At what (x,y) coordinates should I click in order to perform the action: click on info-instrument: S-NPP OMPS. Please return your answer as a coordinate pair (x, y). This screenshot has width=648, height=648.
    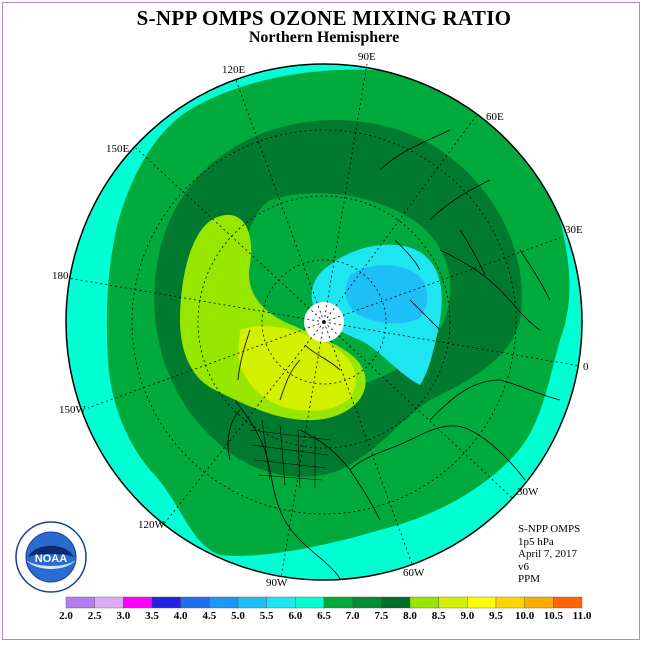
    Looking at the image, I should click on (549, 529).